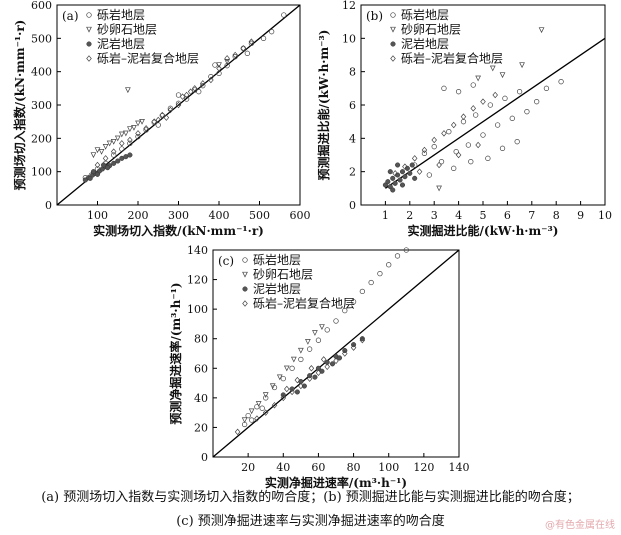 Image resolution: width=621 pixels, height=535 pixels. I want to click on y-tick-label: 80, so click(201, 339).